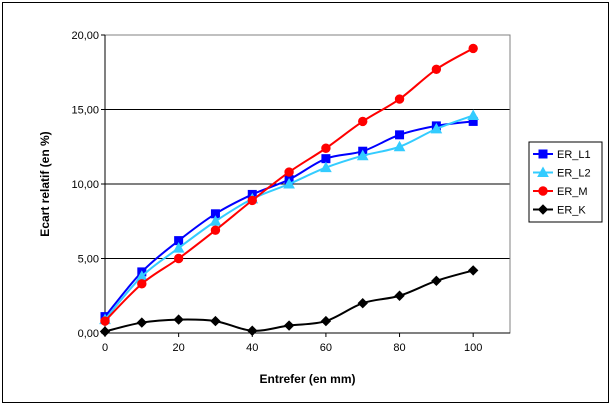 The height and width of the screenshot is (407, 612). What do you see at coordinates (326, 348) in the screenshot?
I see `x-tick-label: 60` at bounding box center [326, 348].